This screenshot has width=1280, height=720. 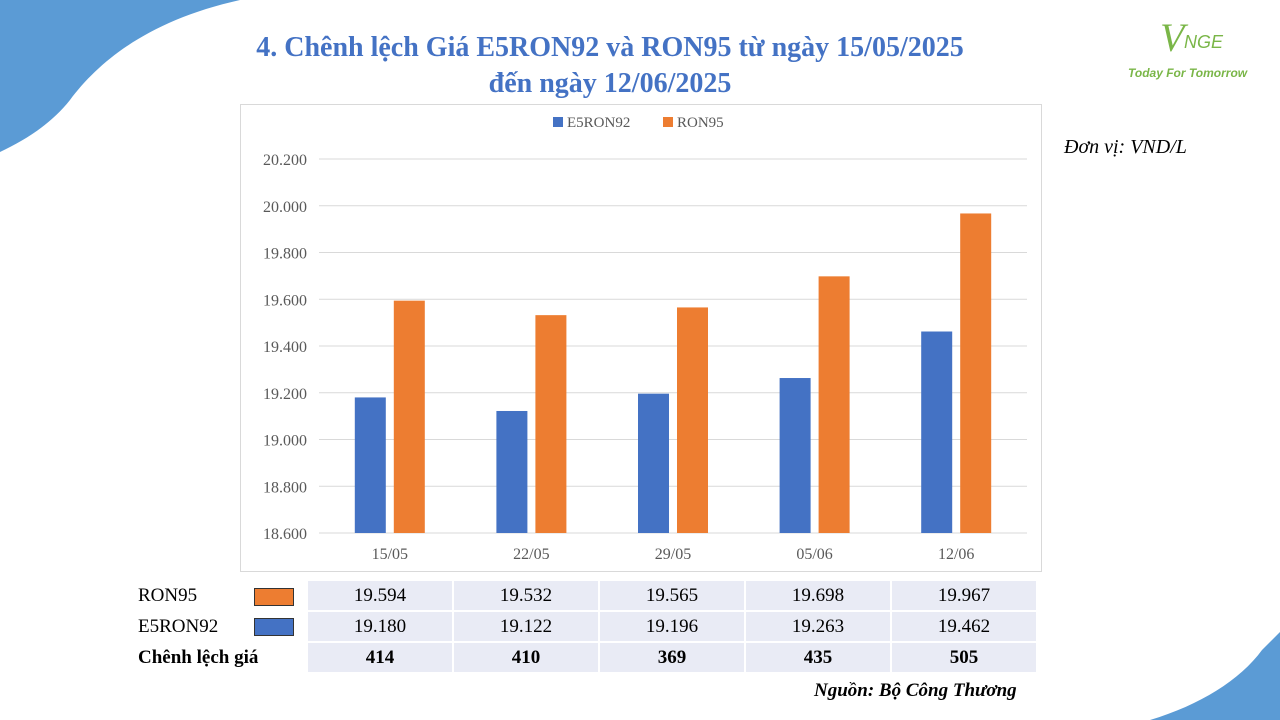 What do you see at coordinates (1125, 147) in the screenshot?
I see `unit-label: Đơn vị: VND/L` at bounding box center [1125, 147].